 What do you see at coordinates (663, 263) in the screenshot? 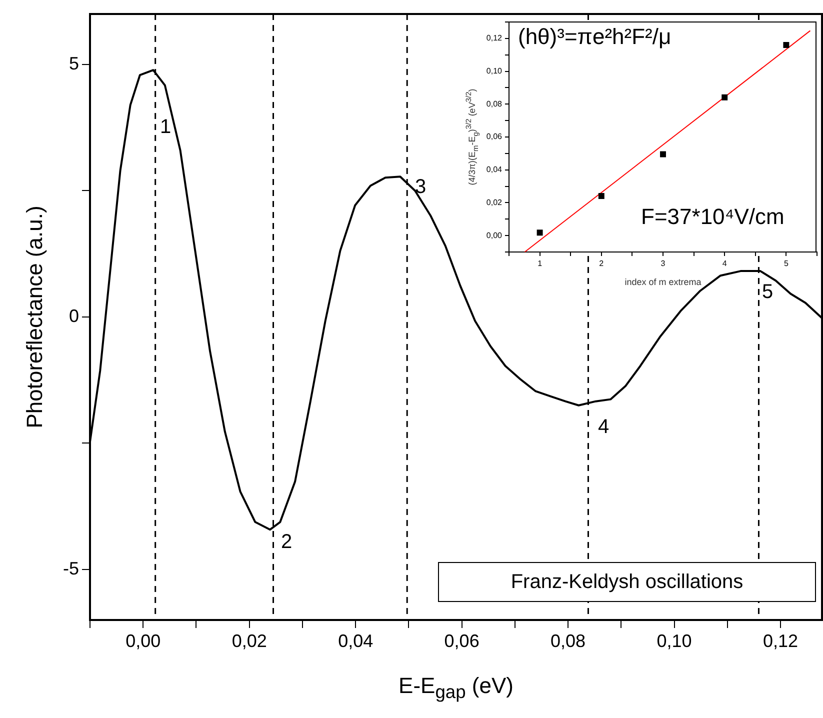
I see `x-tick-label: 3` at bounding box center [663, 263].